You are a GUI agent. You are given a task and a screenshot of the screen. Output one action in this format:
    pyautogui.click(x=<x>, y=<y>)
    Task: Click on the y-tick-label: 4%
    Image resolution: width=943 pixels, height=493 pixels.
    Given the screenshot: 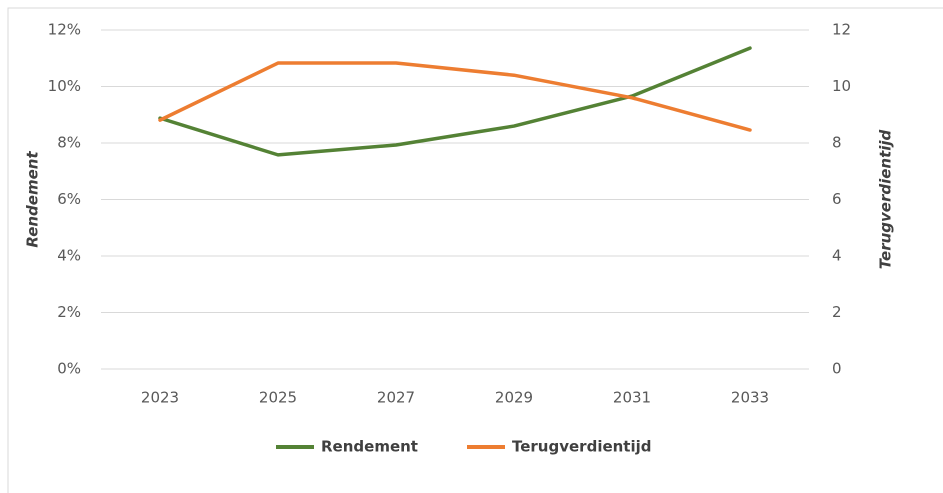 What is the action you would take?
    pyautogui.click(x=69, y=256)
    